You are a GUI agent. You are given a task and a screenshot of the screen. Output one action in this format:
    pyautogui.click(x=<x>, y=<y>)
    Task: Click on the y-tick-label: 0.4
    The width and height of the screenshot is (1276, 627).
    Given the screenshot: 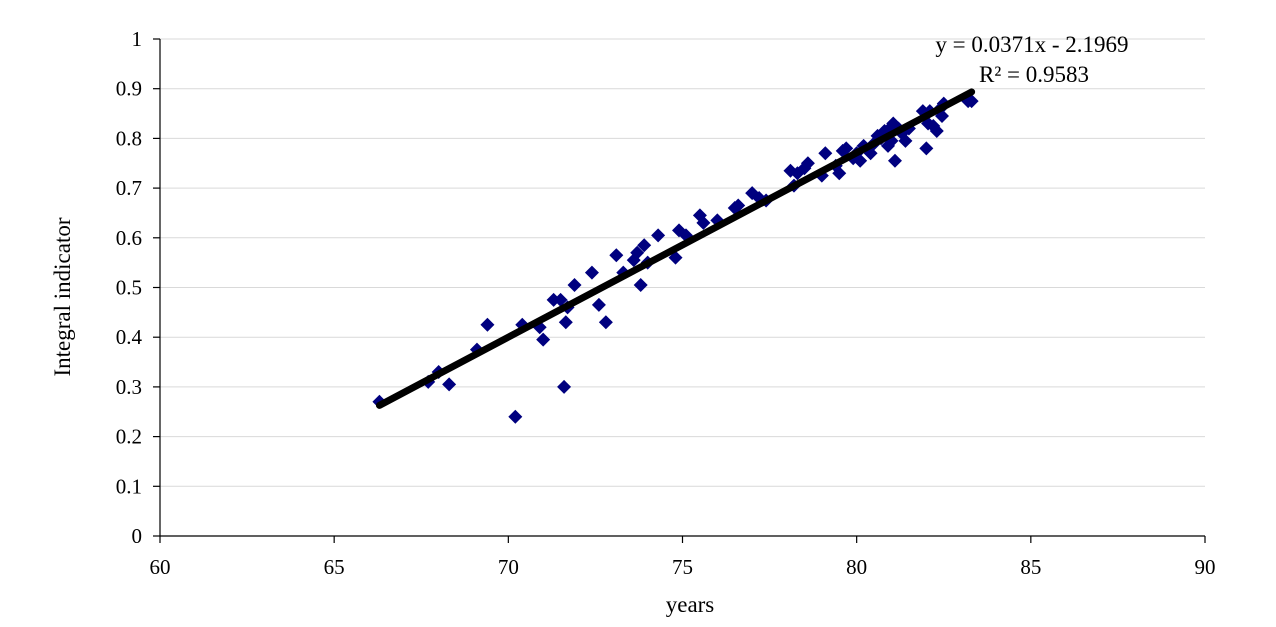 What is the action you would take?
    pyautogui.click(x=129, y=337)
    